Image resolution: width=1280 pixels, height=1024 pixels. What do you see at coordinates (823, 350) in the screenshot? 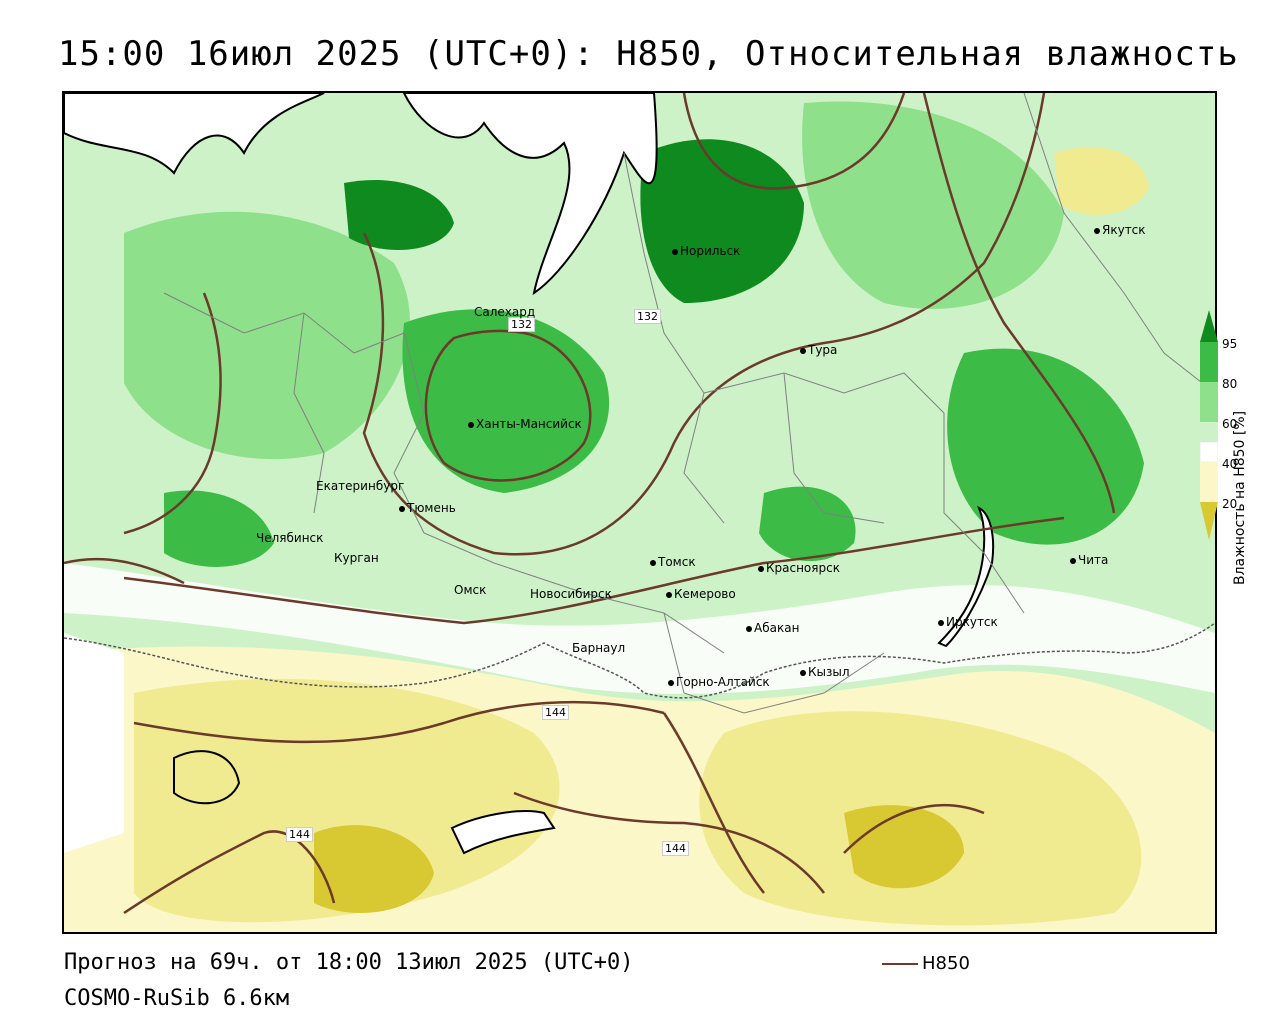
I see `city-label: Тура` at bounding box center [823, 350].